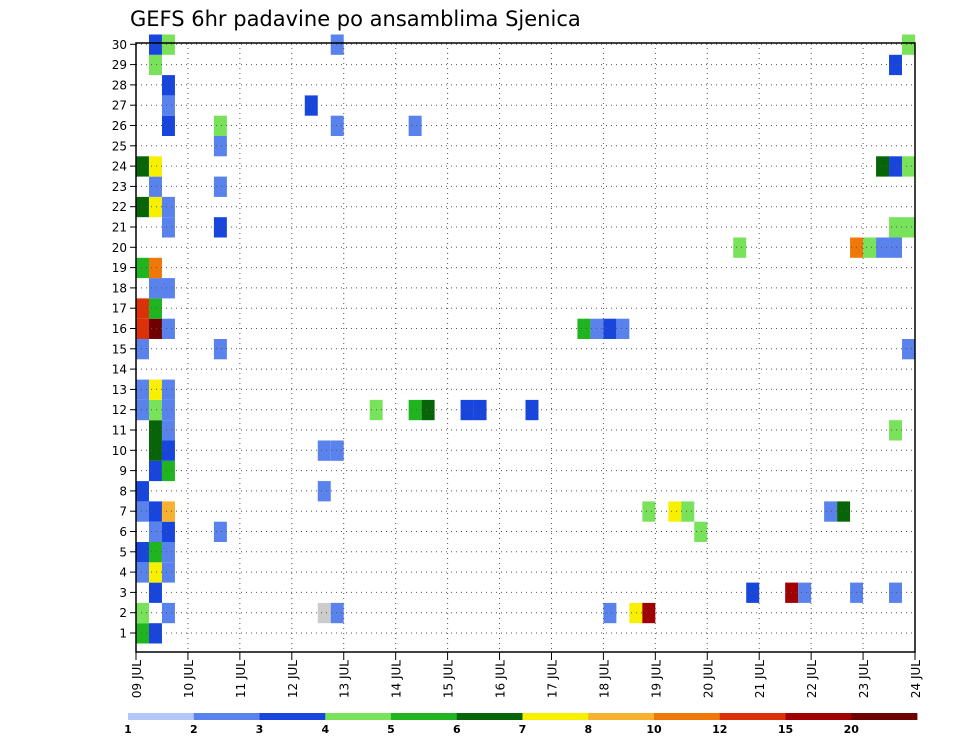 Image resolution: width=960 pixels, height=742 pixels. Describe the element at coordinates (119, 85) in the screenshot. I see `y-tick-label: 28` at that location.